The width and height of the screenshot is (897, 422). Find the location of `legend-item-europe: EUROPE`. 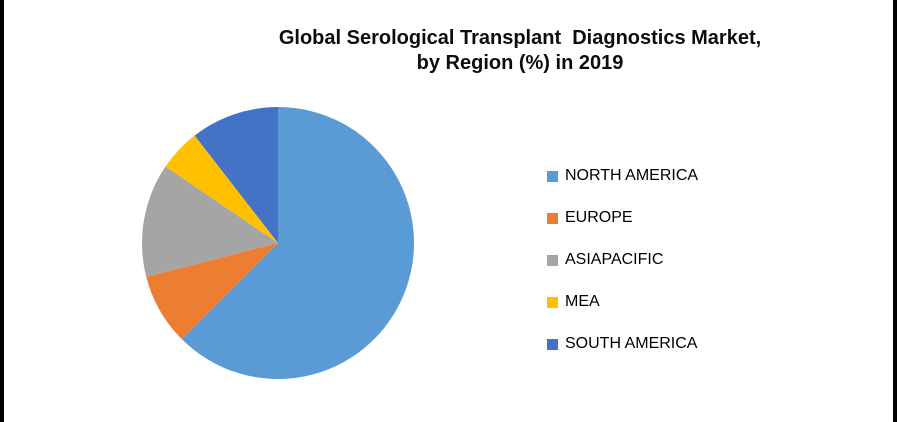

legend-item-europe: EUROPE is located at coordinates (622, 217).